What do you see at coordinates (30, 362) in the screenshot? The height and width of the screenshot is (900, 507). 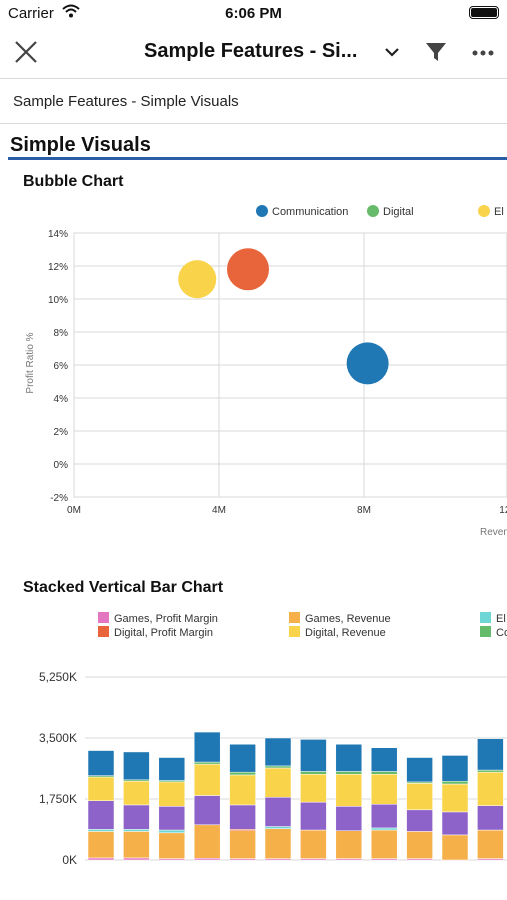 I see `bubble-y-axis-label: Profit Ratio %` at bounding box center [30, 362].